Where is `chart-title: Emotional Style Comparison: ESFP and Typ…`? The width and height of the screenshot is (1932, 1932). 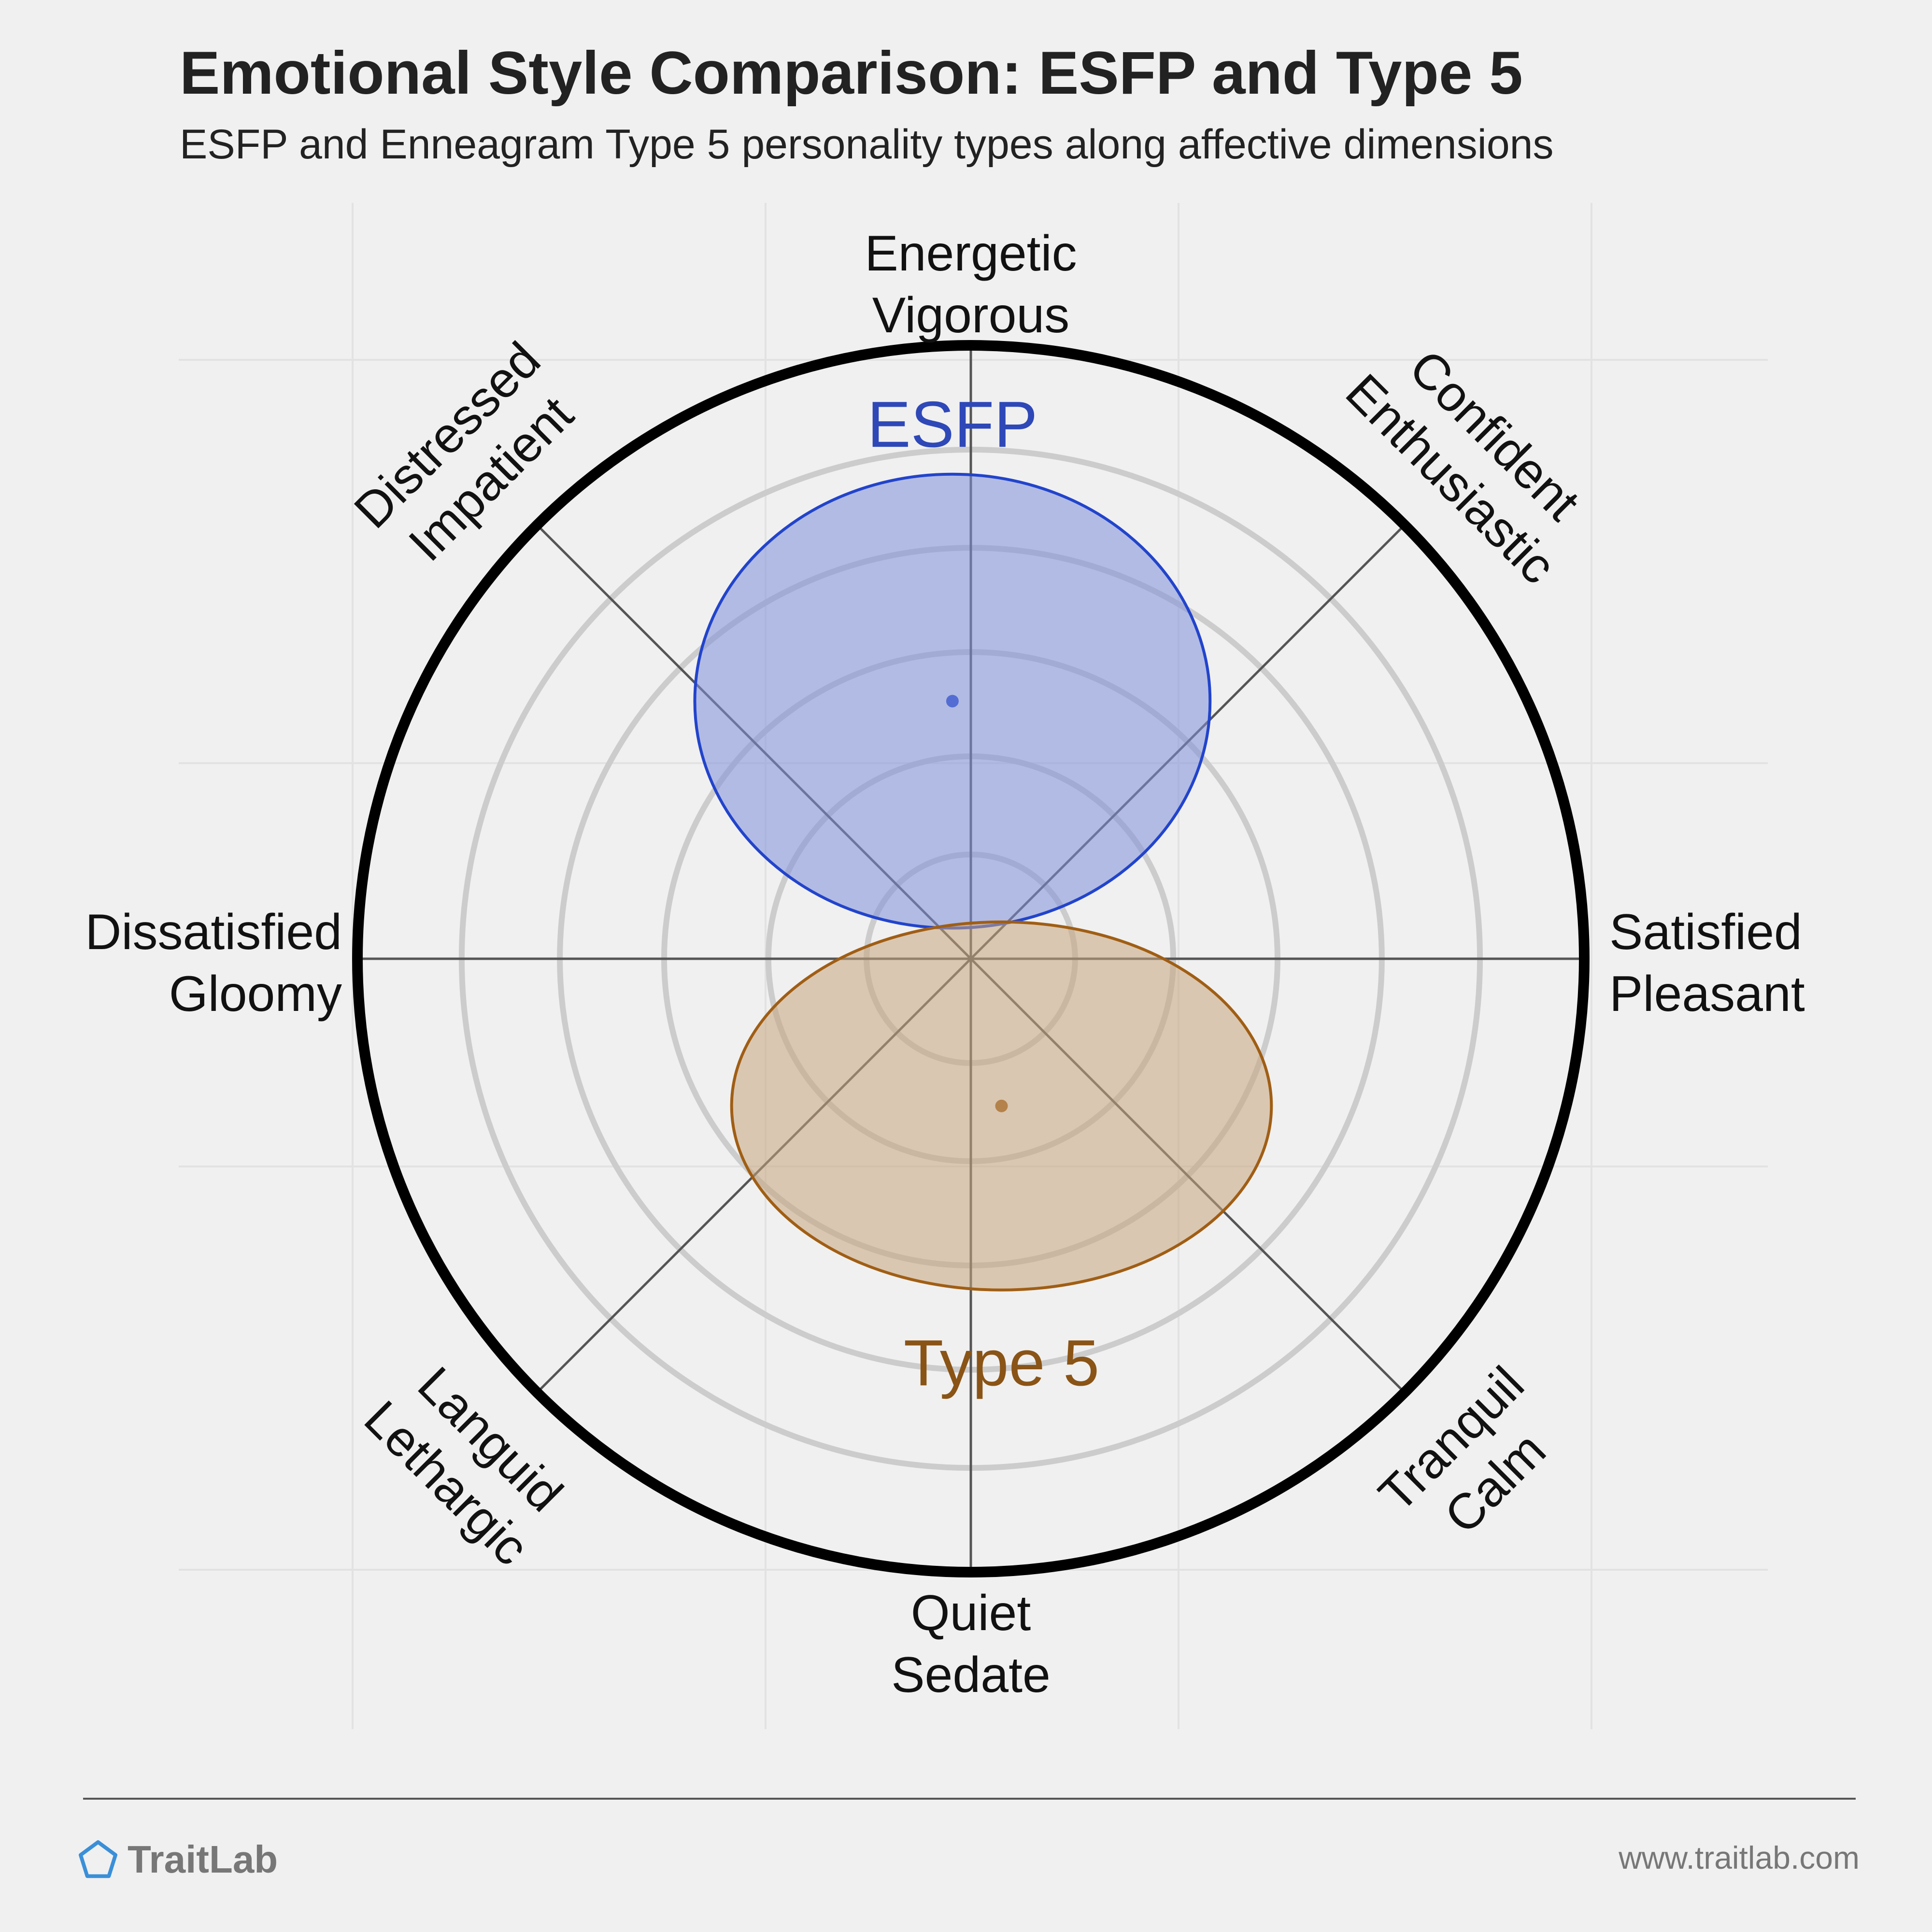
chart-title: Emotional Style Comparison: ESFP and Typ… is located at coordinates (851, 73).